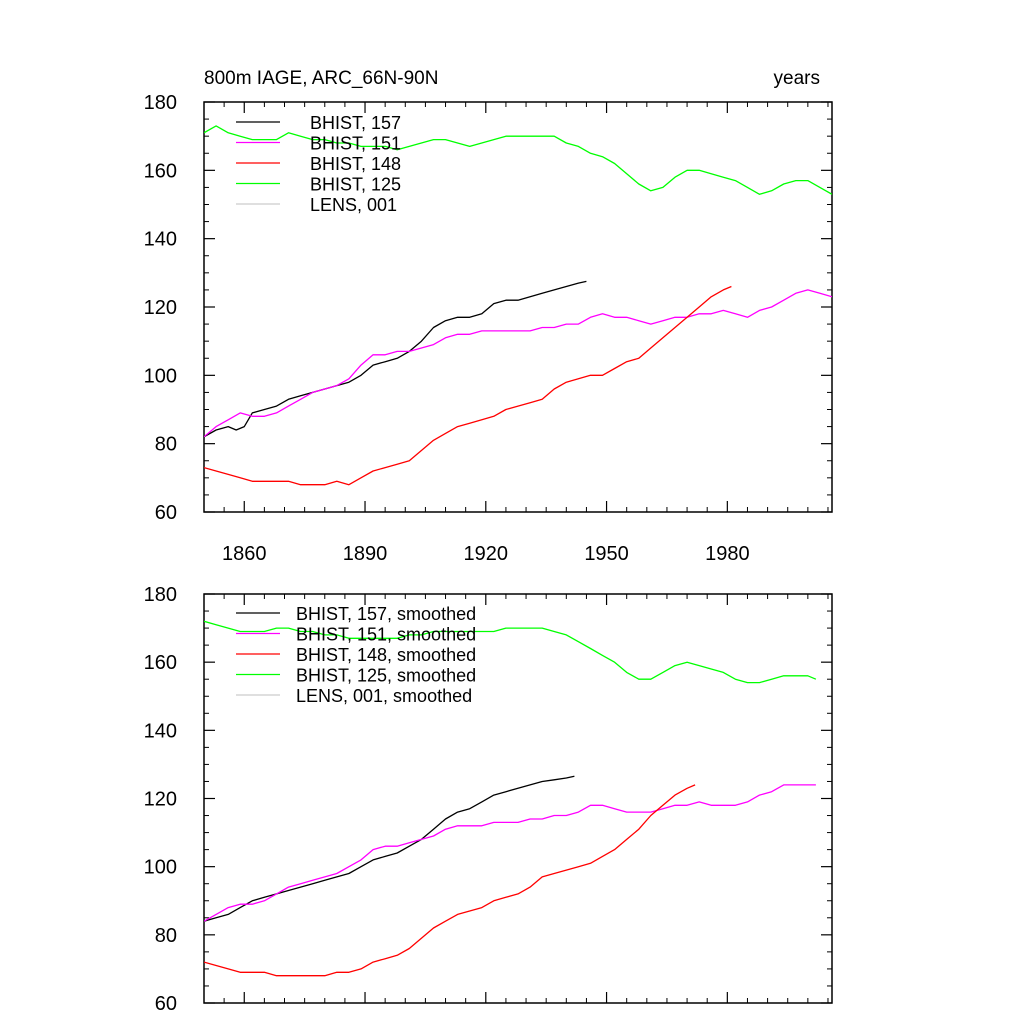  What do you see at coordinates (355, 144) in the screenshot?
I see `legend-label: BHIST, 151` at bounding box center [355, 144].